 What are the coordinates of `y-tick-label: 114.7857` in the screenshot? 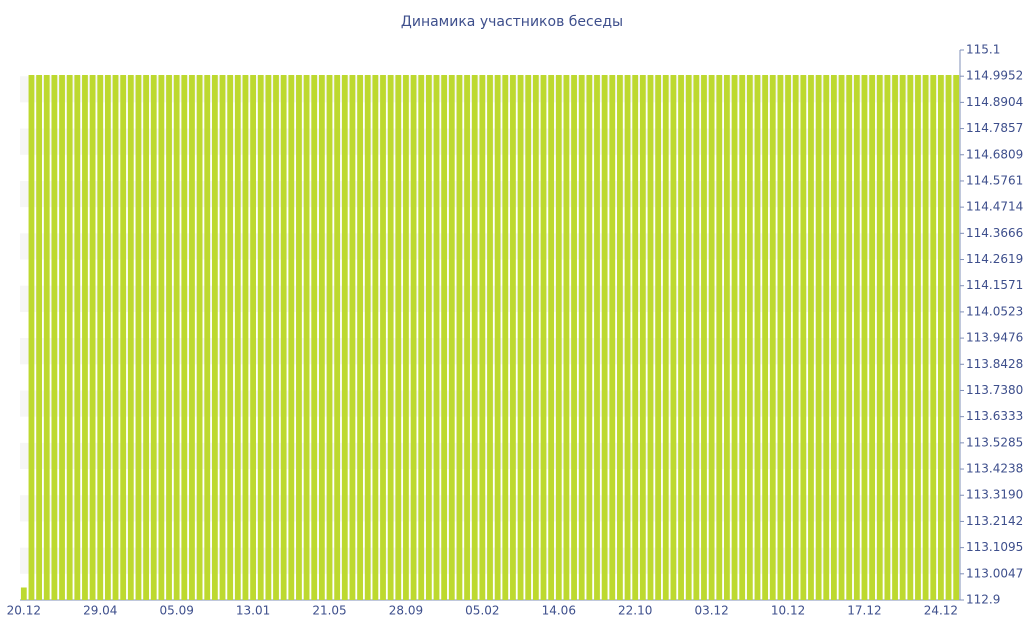 It's located at (994, 128).